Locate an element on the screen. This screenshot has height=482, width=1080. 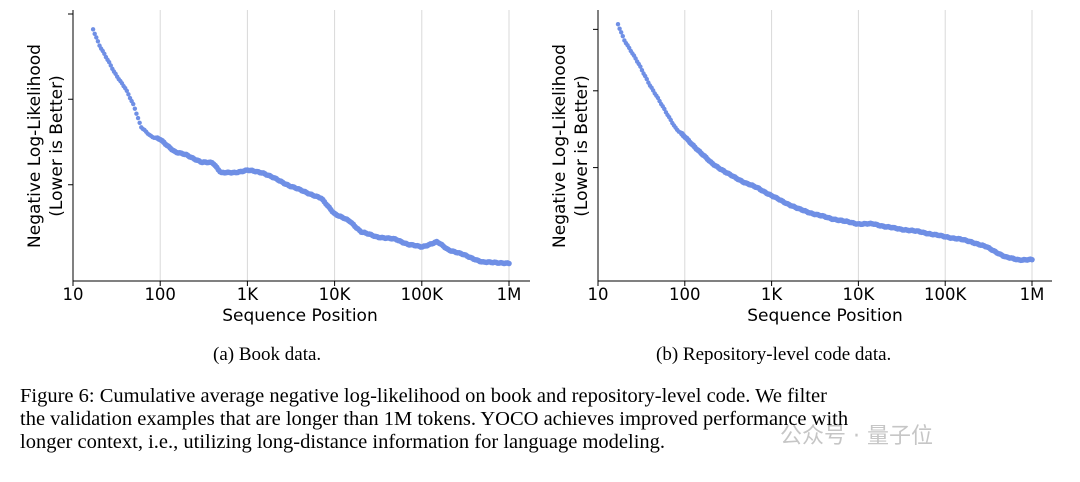
x-ticks-a: 10 100 1K 10K 100K 1M is located at coordinates (292, 292).